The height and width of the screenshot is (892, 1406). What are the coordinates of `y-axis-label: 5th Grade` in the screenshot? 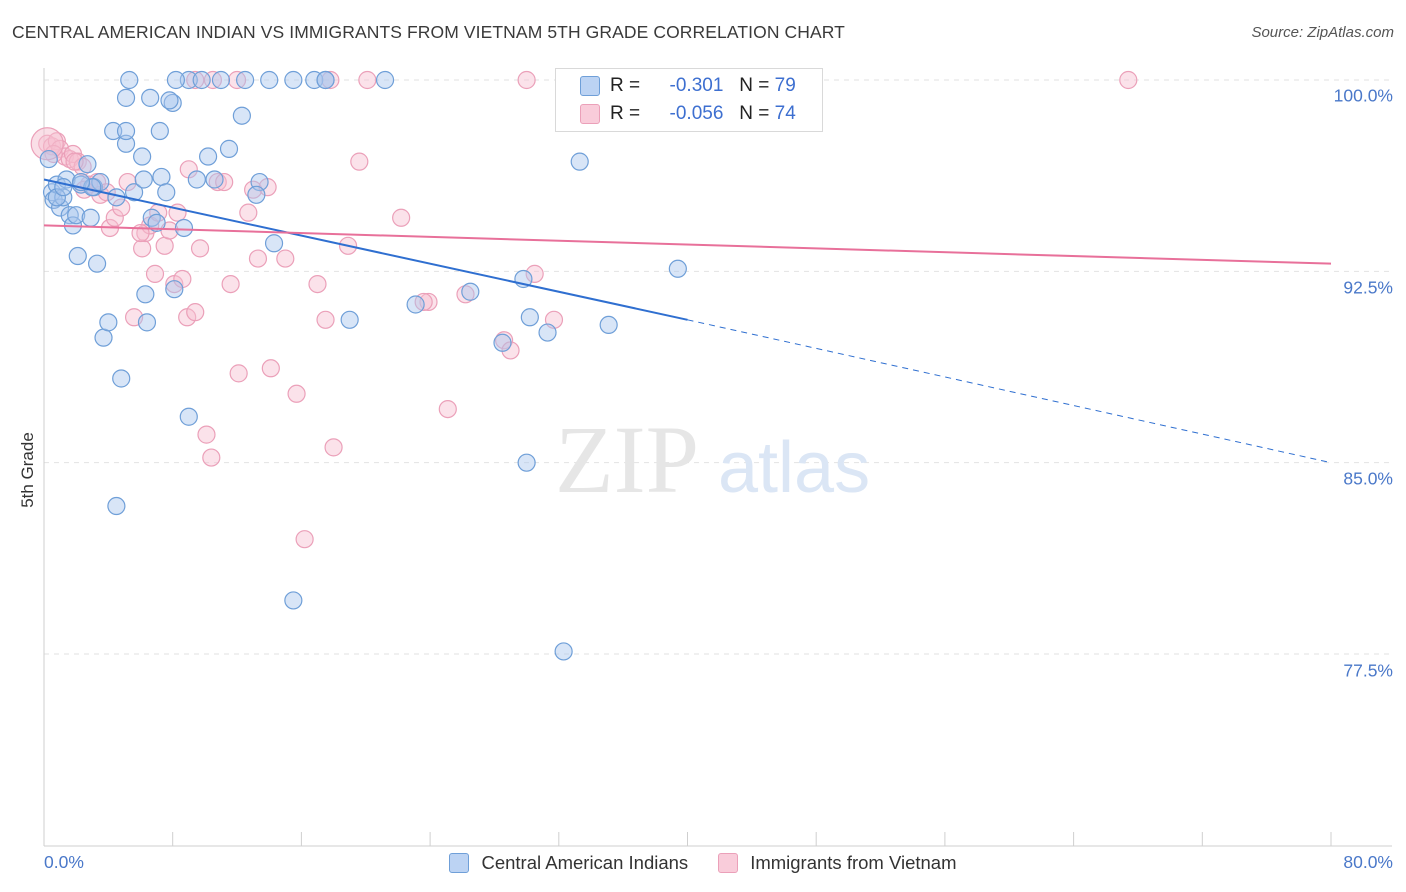 It's located at (27, 470).